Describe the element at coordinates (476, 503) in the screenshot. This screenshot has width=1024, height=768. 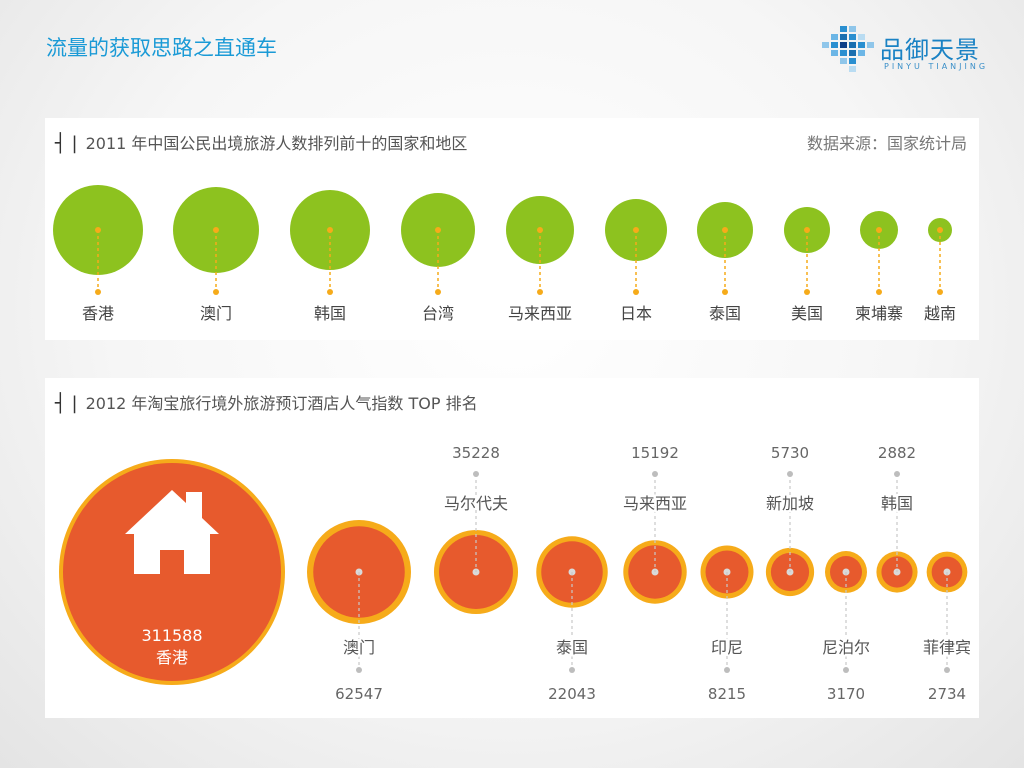
I see `category-label: 马尔代夫` at that location.